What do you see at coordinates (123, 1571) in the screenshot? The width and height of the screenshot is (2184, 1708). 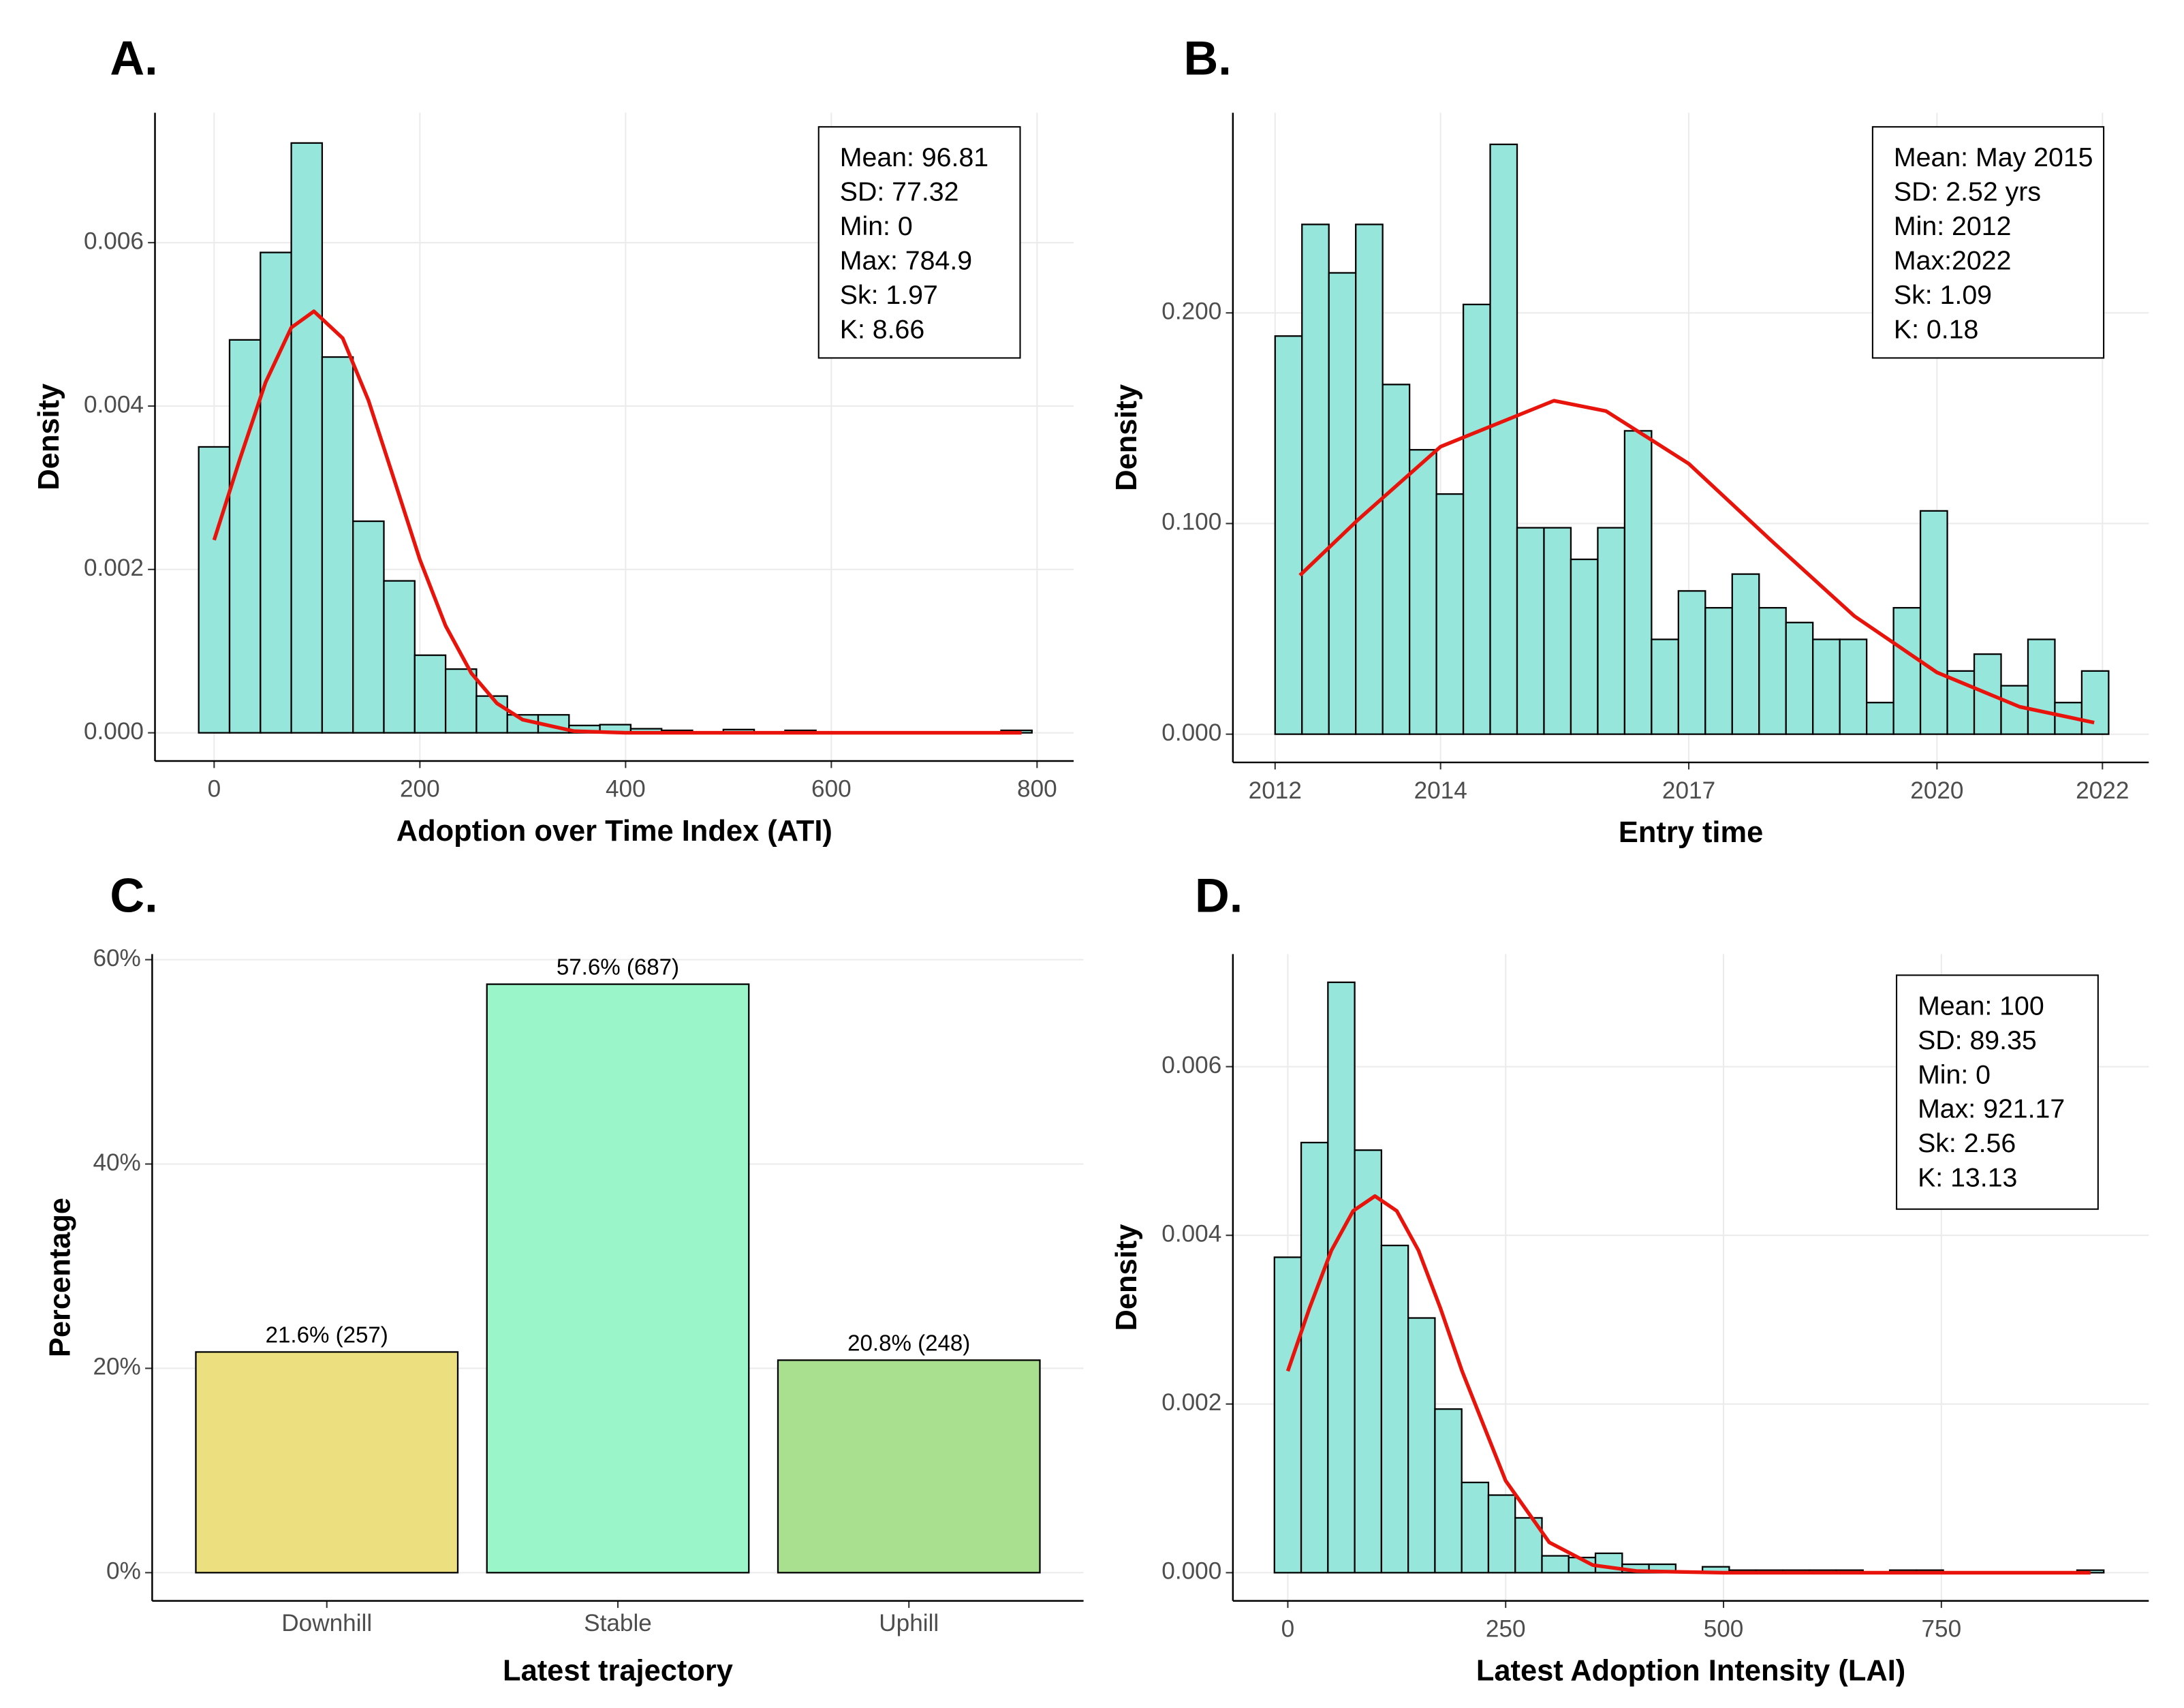 I see `y-tick-label: 0%` at bounding box center [123, 1571].